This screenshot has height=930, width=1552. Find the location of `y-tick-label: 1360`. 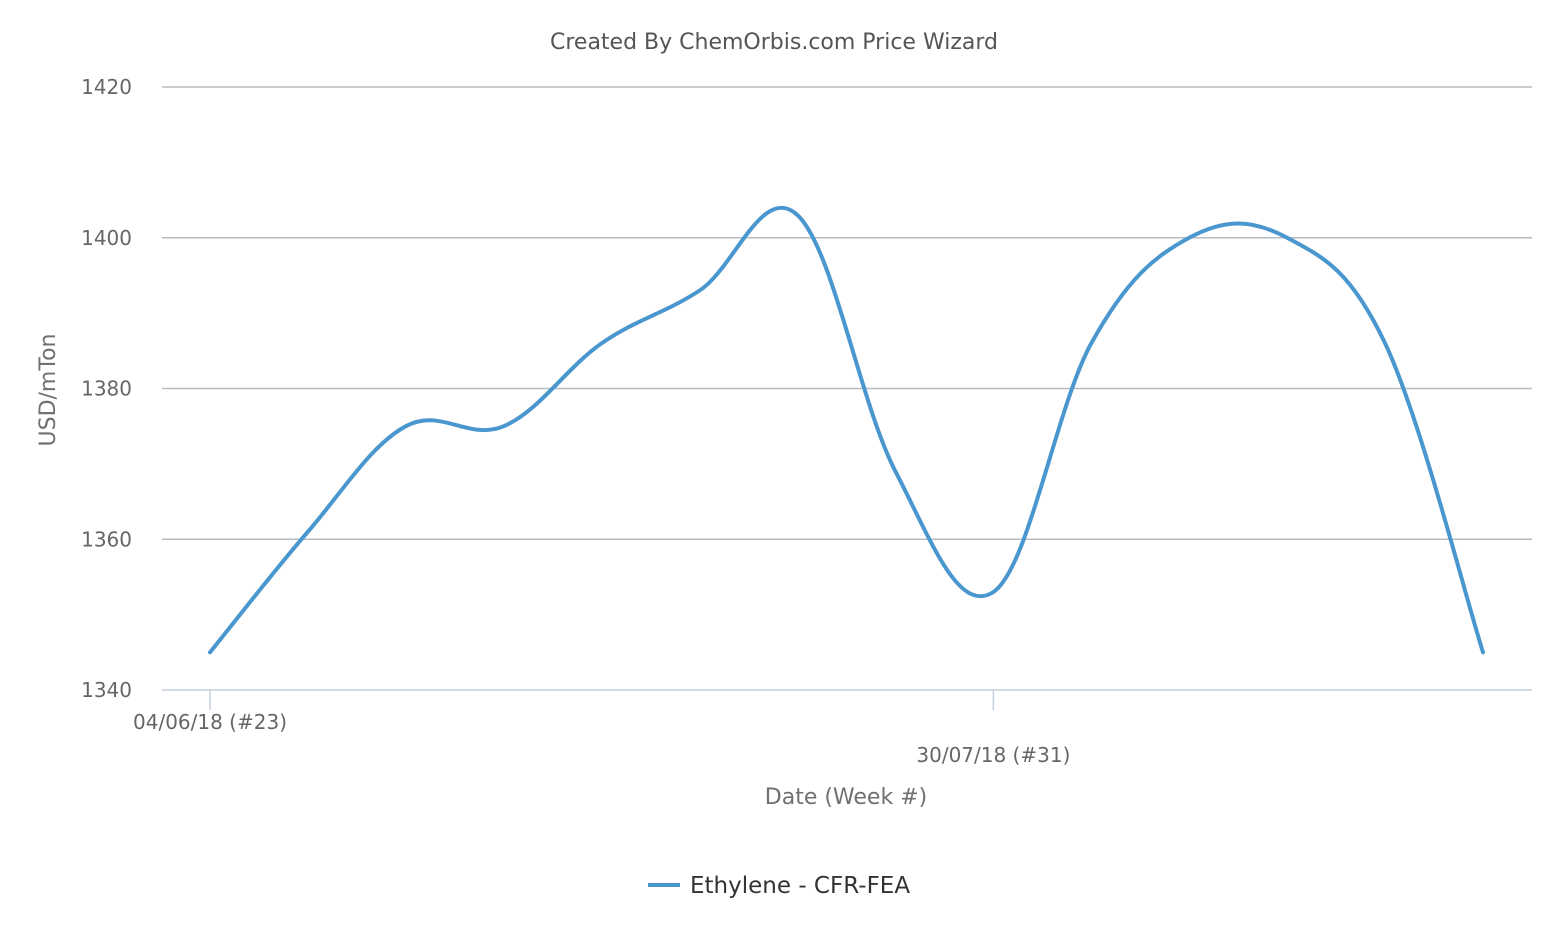

y-tick-label: 1360 is located at coordinates (106, 539).